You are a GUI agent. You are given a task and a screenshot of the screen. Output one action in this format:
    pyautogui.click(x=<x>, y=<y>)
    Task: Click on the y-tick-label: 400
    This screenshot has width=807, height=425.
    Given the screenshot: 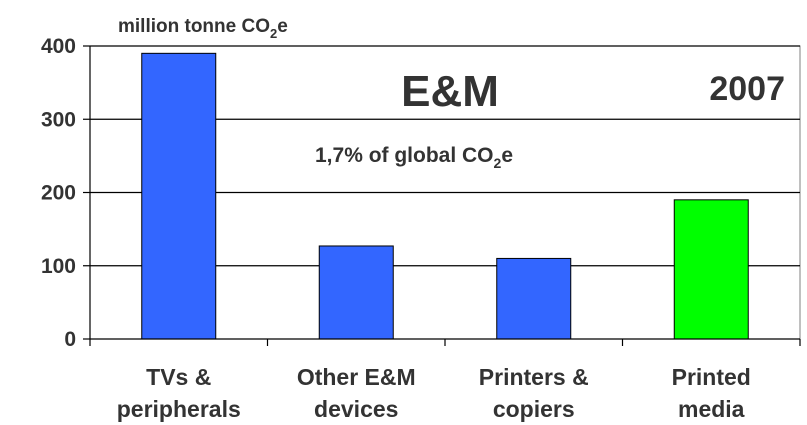 What is the action you would take?
    pyautogui.click(x=58, y=46)
    